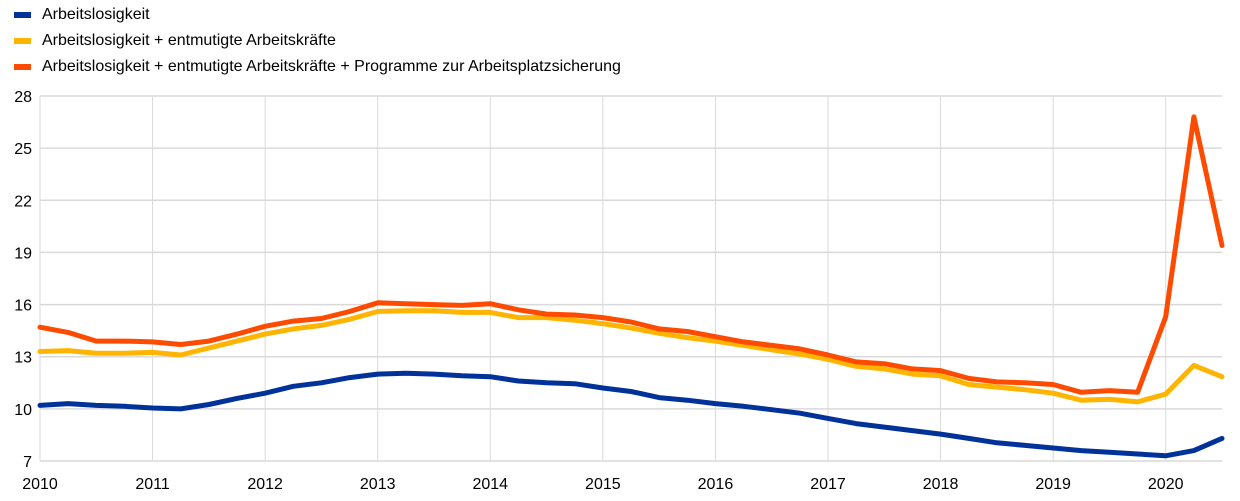 The width and height of the screenshot is (1240, 501). I want to click on x-tick-label: 2010, so click(40, 484).